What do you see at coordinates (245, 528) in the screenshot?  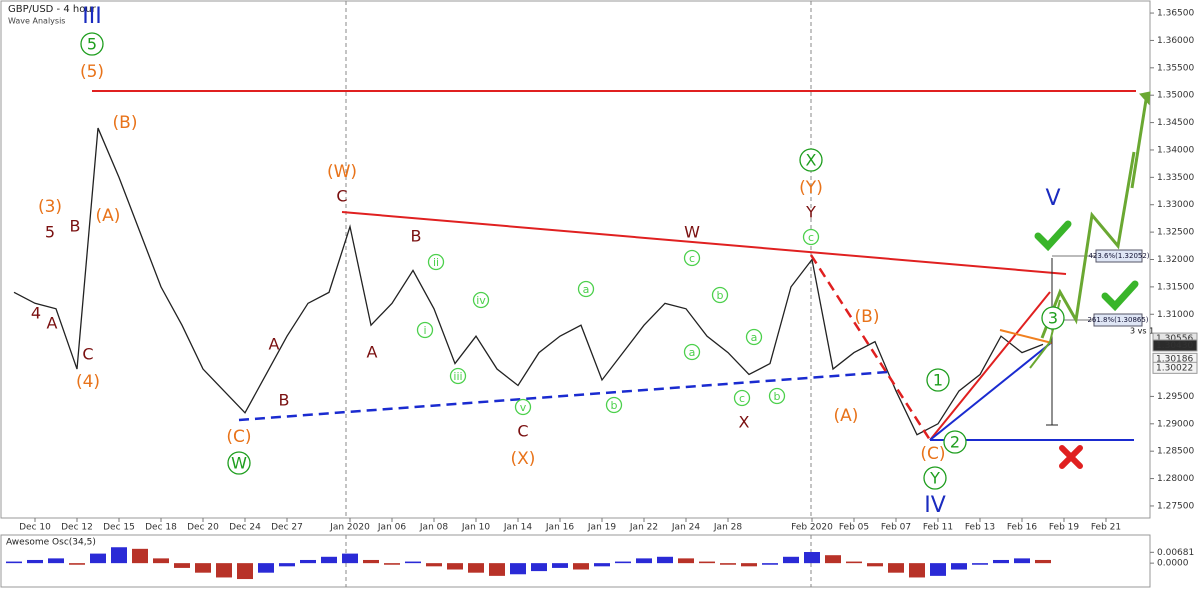 I see `x-tick-label: Dec 24` at bounding box center [245, 528].